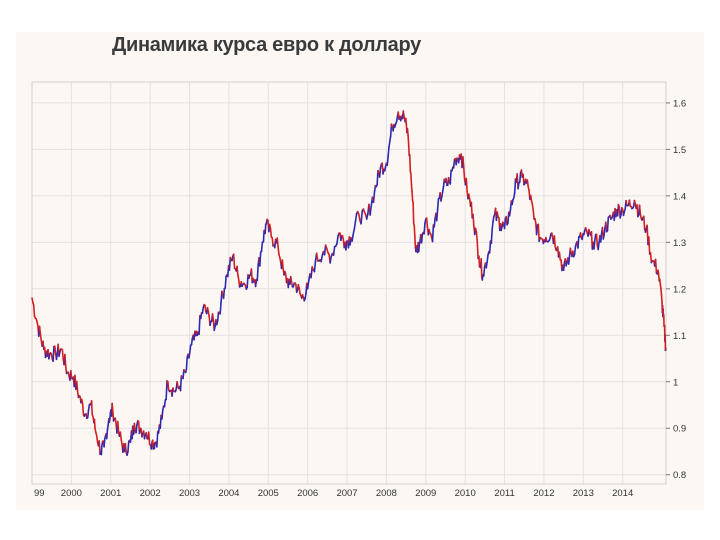 This screenshot has width=720, height=540. Describe the element at coordinates (150, 493) in the screenshot. I see `x-tick-label: 2002` at that location.